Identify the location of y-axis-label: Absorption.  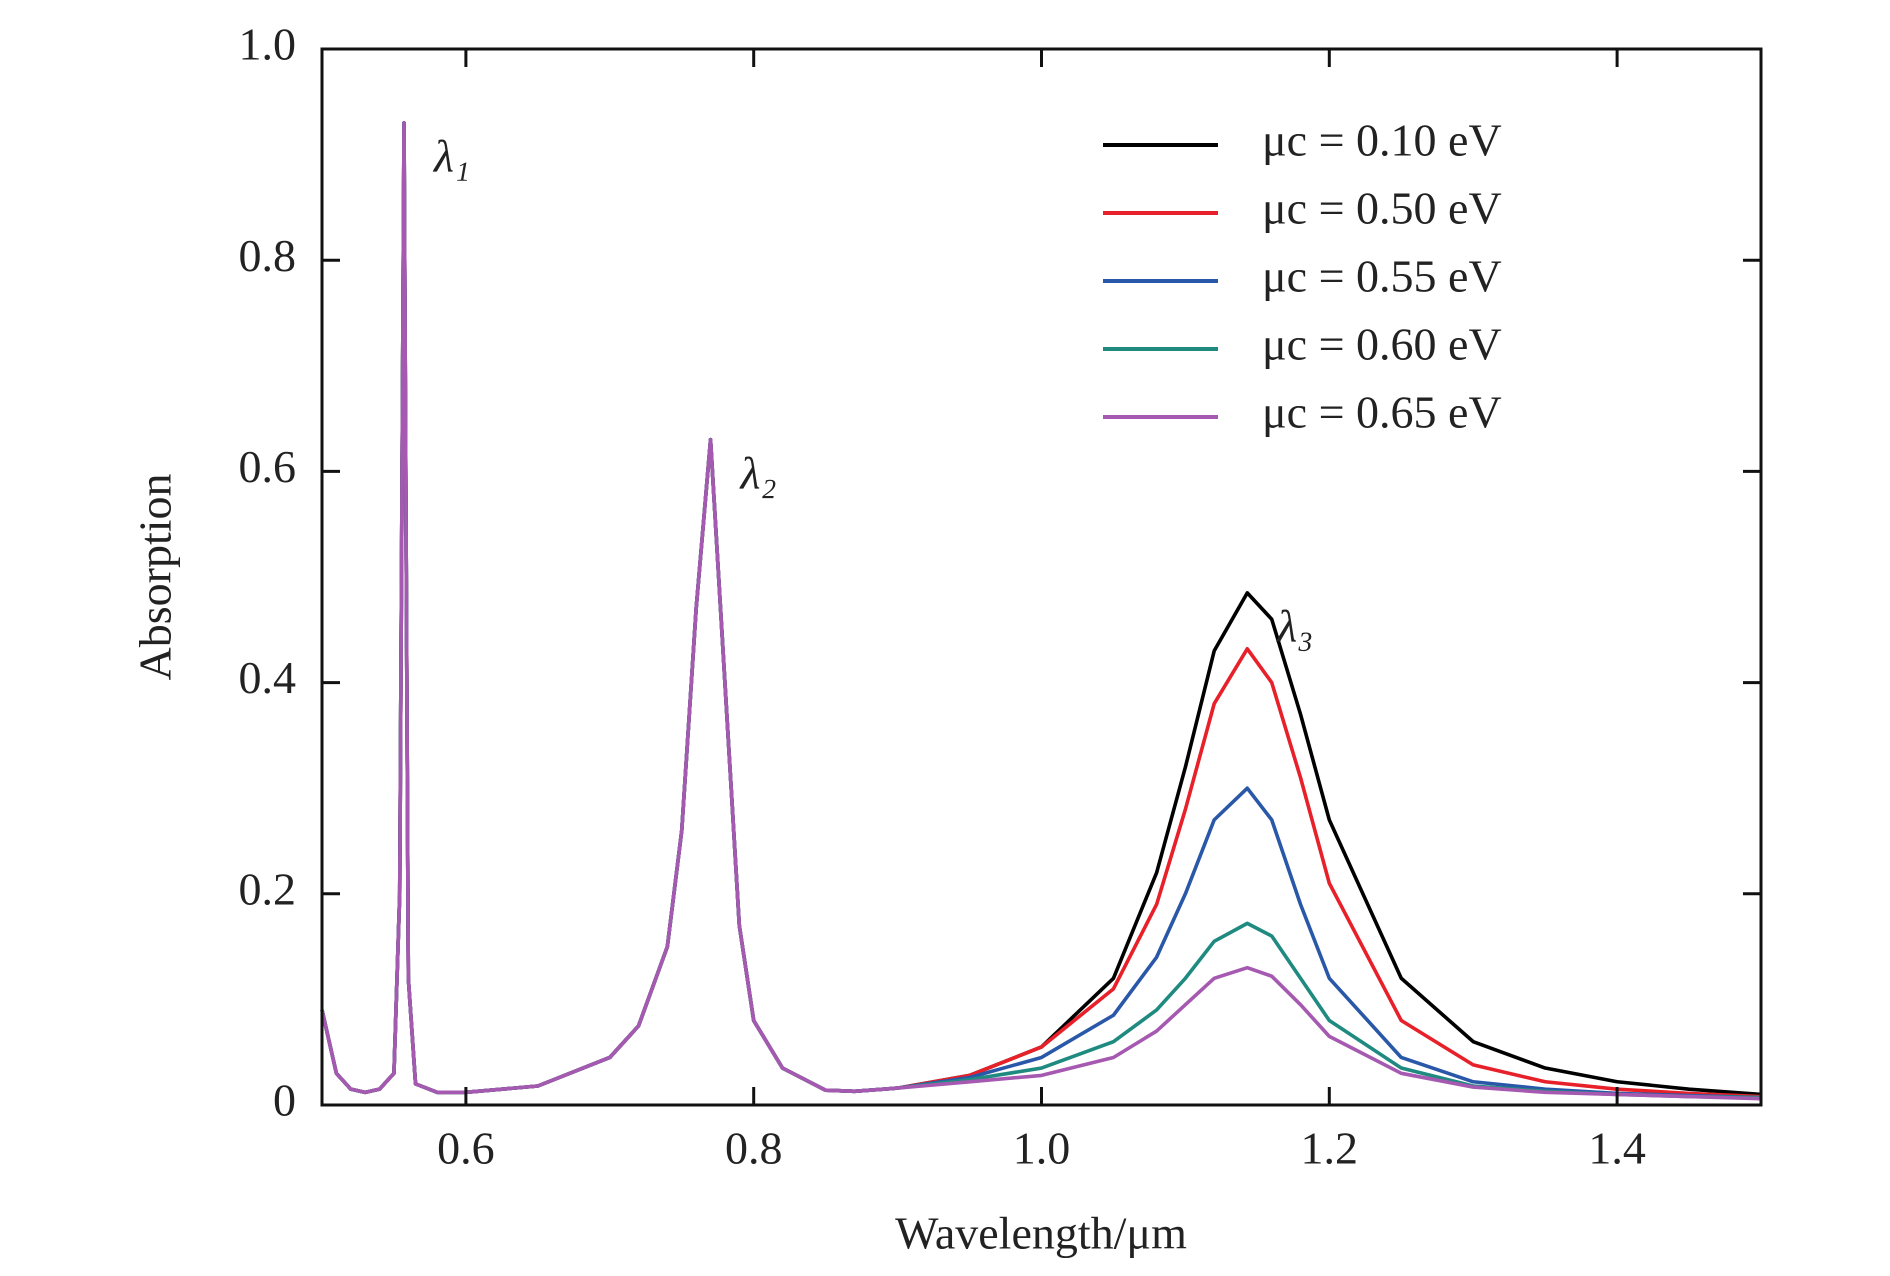
(155, 577).